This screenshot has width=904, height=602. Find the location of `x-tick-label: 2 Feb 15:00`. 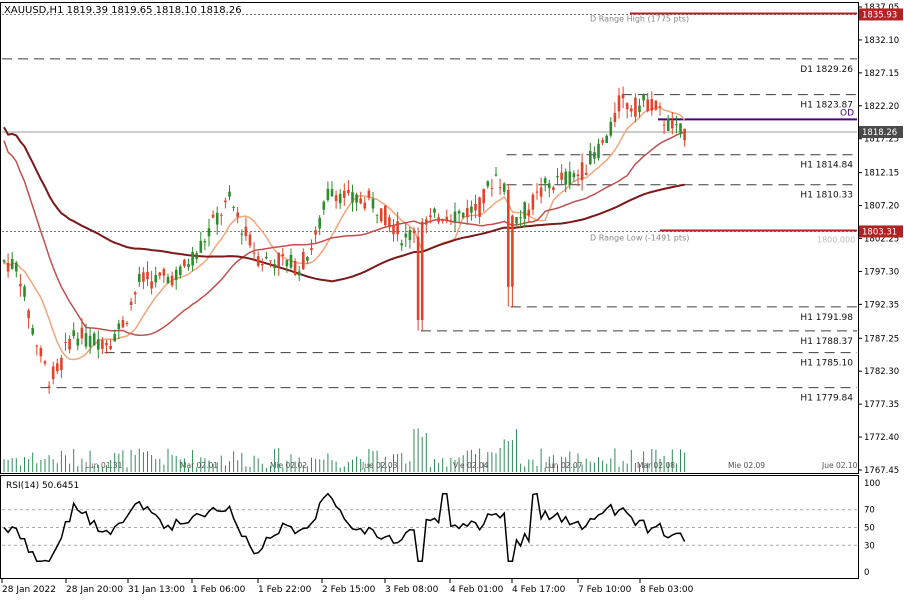

x-tick-label: 2 Feb 15:00 is located at coordinates (349, 590).